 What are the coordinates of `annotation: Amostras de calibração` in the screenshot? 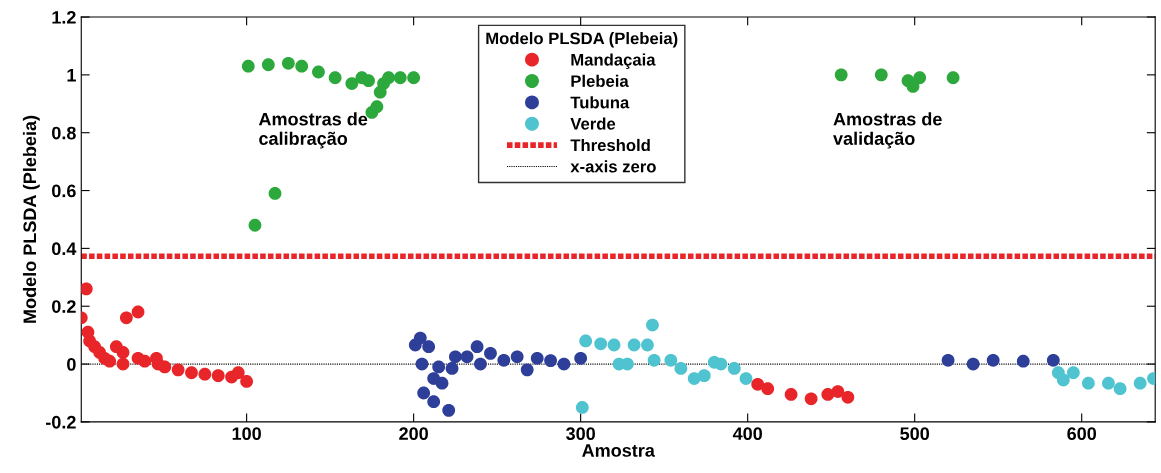 It's located at (313, 130).